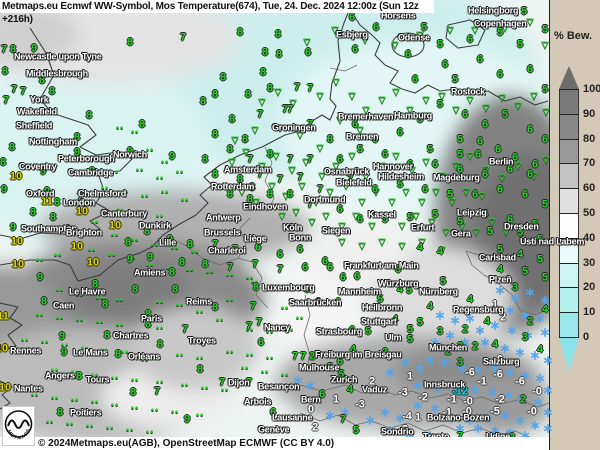 The image size is (600, 450). I want to click on temperature-value: 2, so click(372, 381).